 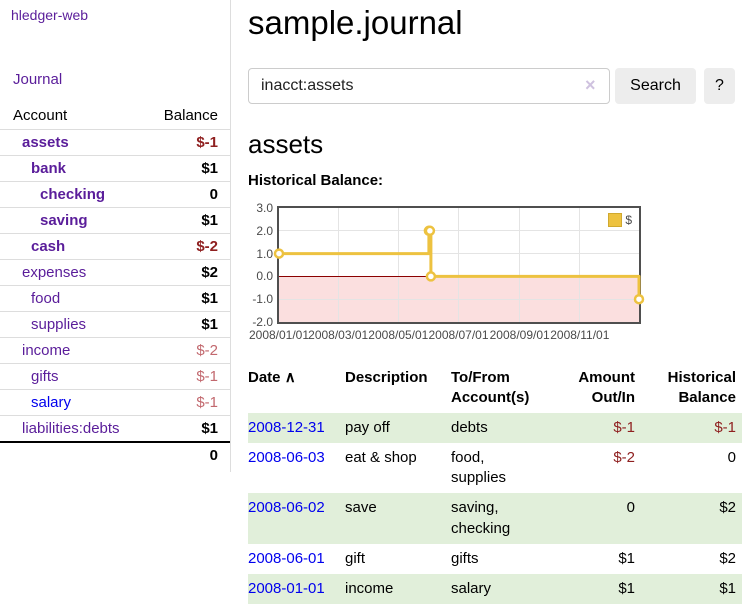 I want to click on transaction-accounts: salary, so click(x=471, y=588).